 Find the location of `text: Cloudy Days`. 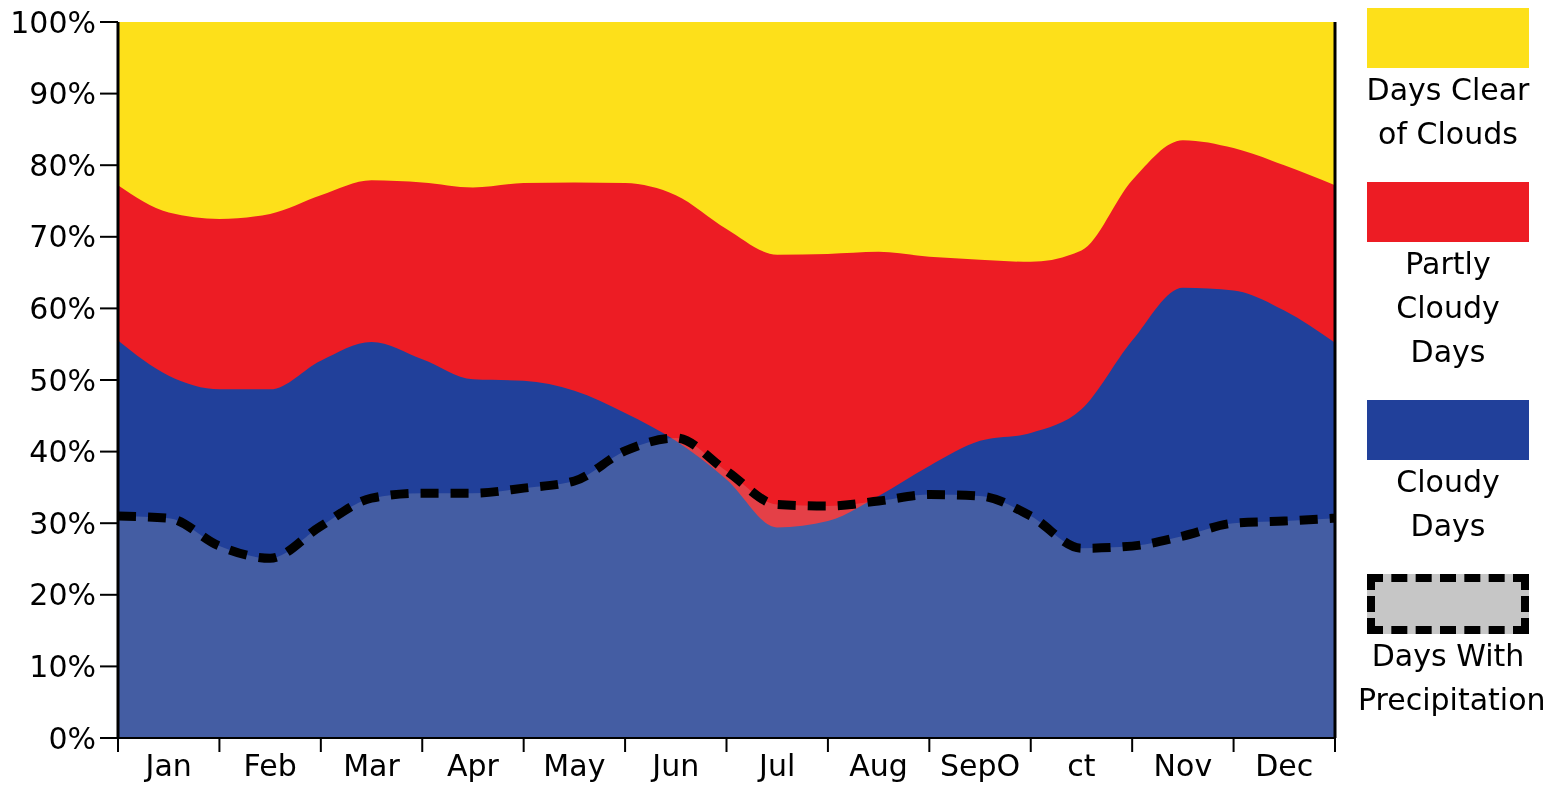

text: Cloudy Days is located at coordinates (1448, 504).